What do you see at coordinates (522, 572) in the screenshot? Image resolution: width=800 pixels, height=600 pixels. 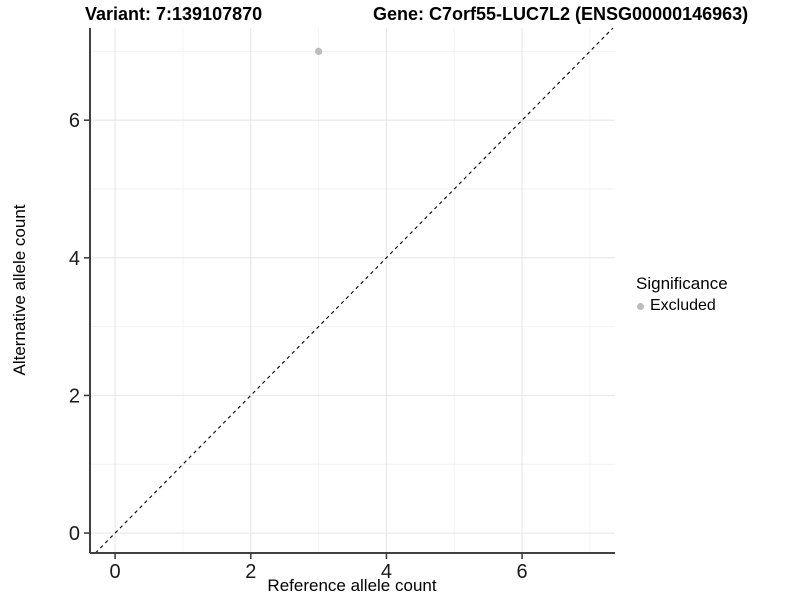 I see `x-tick-label: 6` at bounding box center [522, 572].